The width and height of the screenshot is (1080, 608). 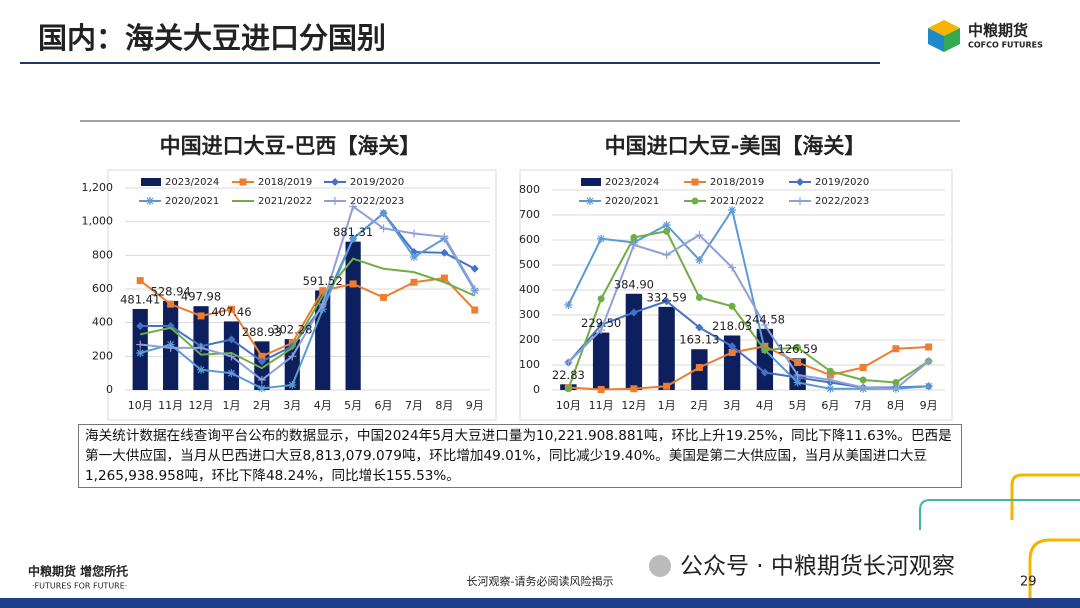 I want to click on page-number: 29, so click(x=1028, y=582).